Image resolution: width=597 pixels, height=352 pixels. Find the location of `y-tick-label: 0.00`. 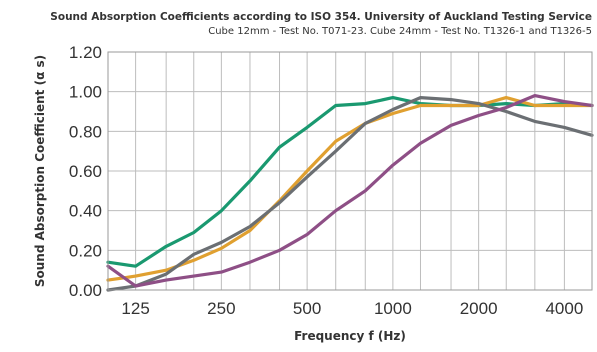

y-tick-label: 0.00 is located at coordinates (85, 290).